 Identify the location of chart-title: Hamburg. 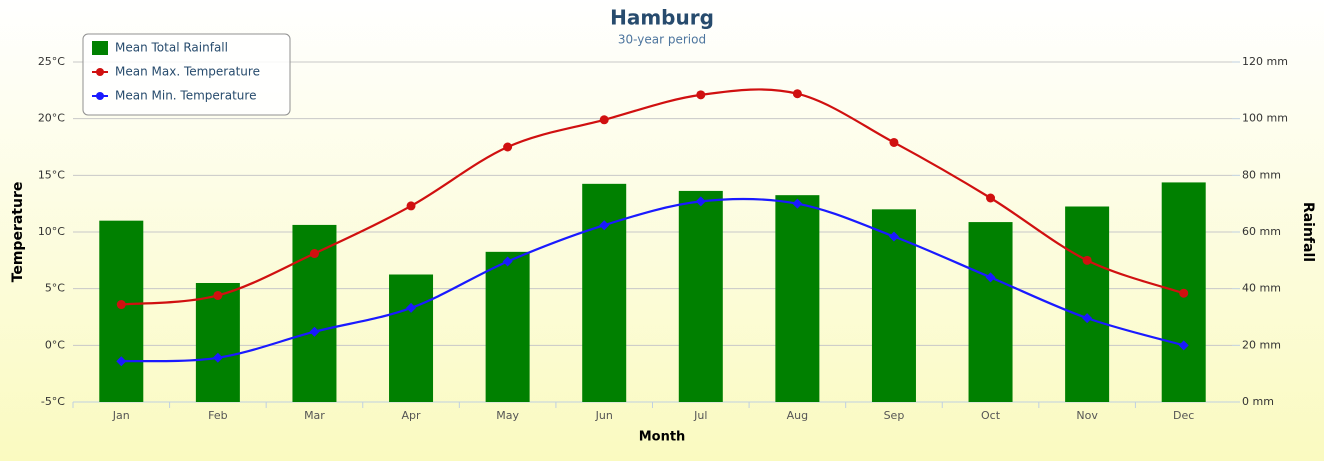
(662, 18).